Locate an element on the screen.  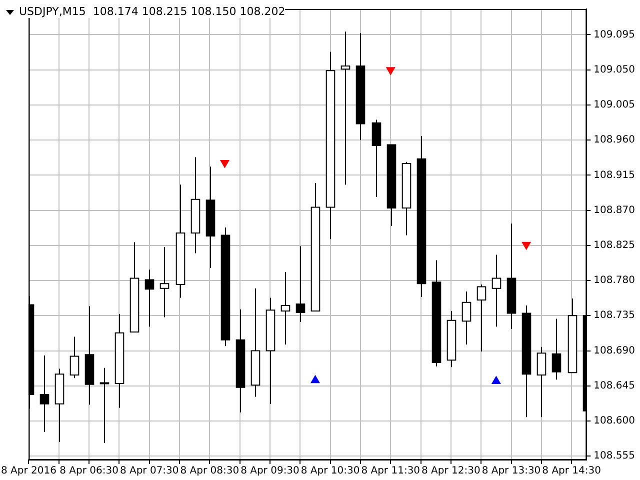
y-tick-label: 108.645 is located at coordinates (615, 386).